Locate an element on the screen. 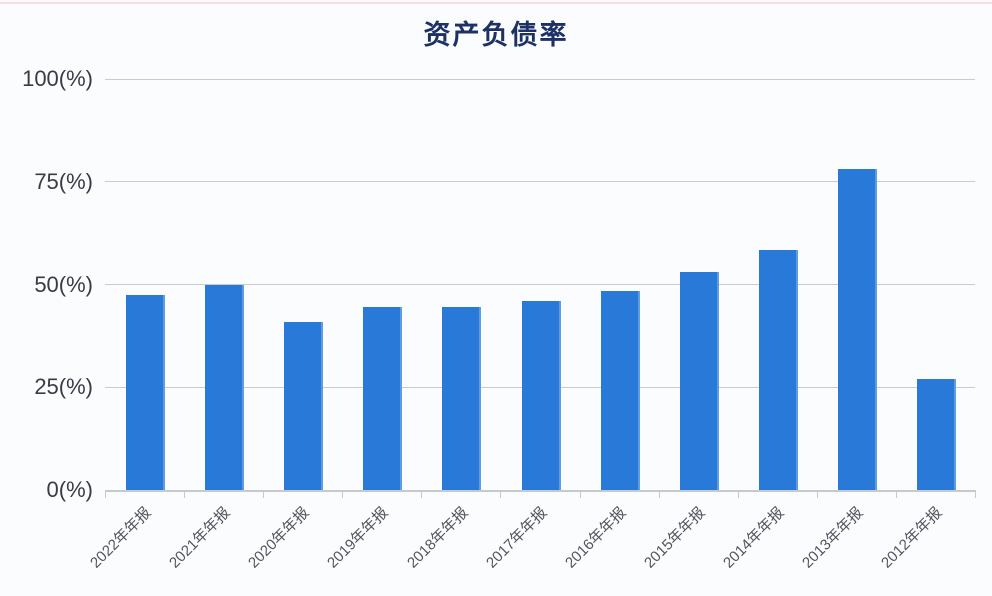 This screenshot has width=992, height=596. top-accent-line is located at coordinates (496, 3).